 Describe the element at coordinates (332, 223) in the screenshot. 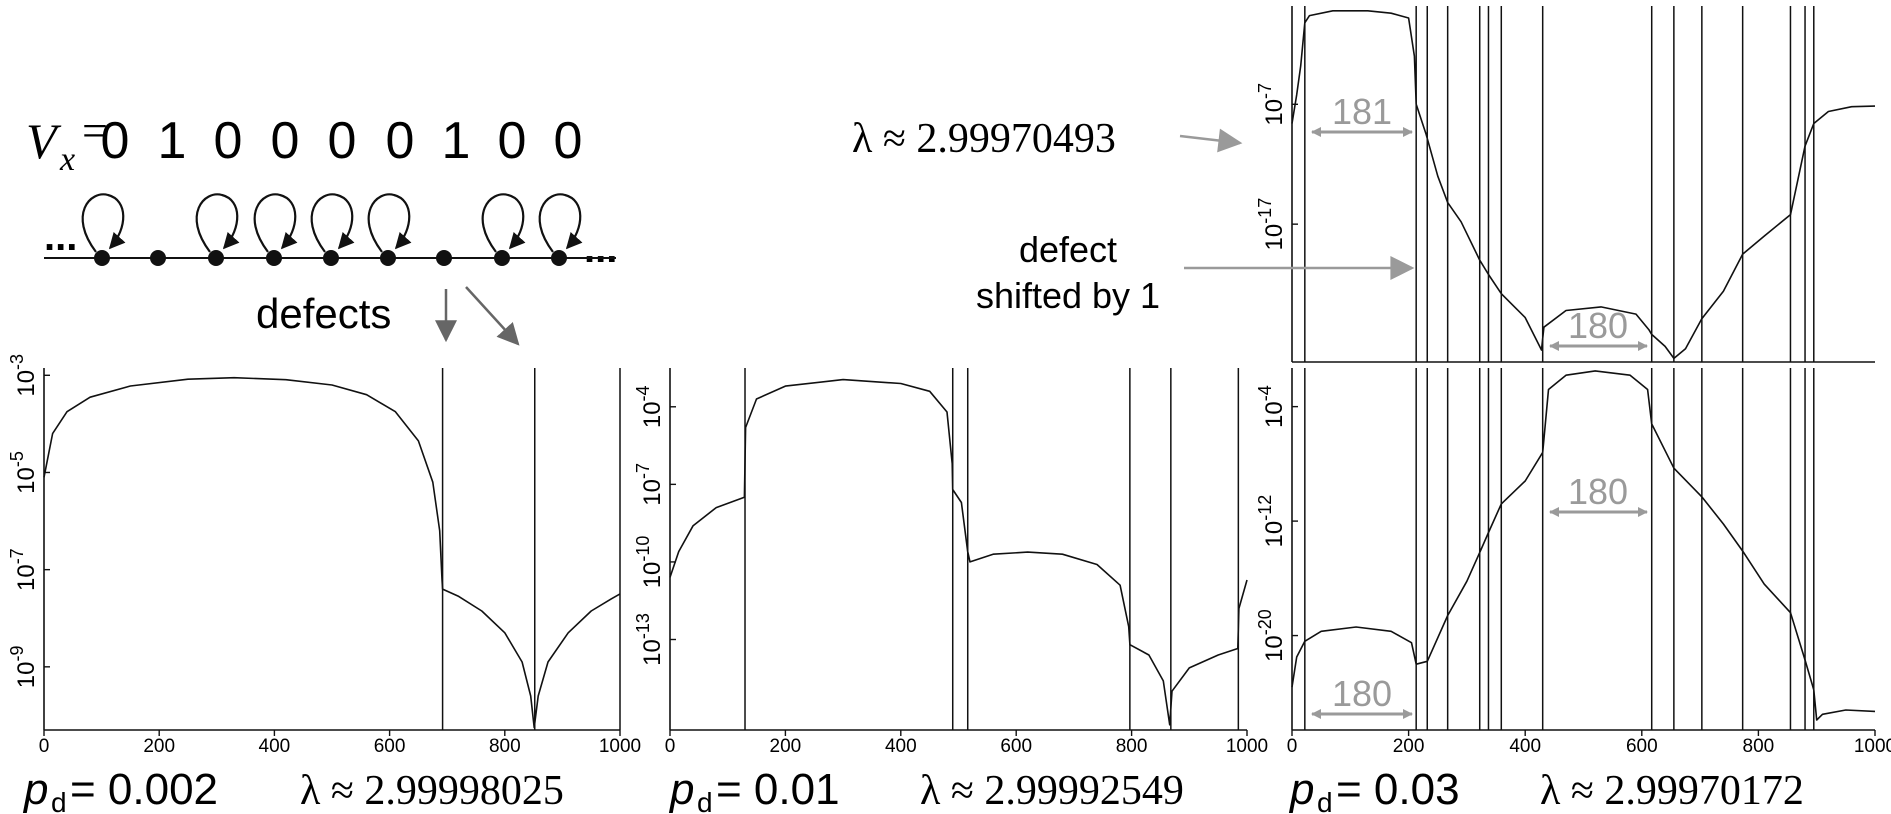

I see `self-loops` at that location.